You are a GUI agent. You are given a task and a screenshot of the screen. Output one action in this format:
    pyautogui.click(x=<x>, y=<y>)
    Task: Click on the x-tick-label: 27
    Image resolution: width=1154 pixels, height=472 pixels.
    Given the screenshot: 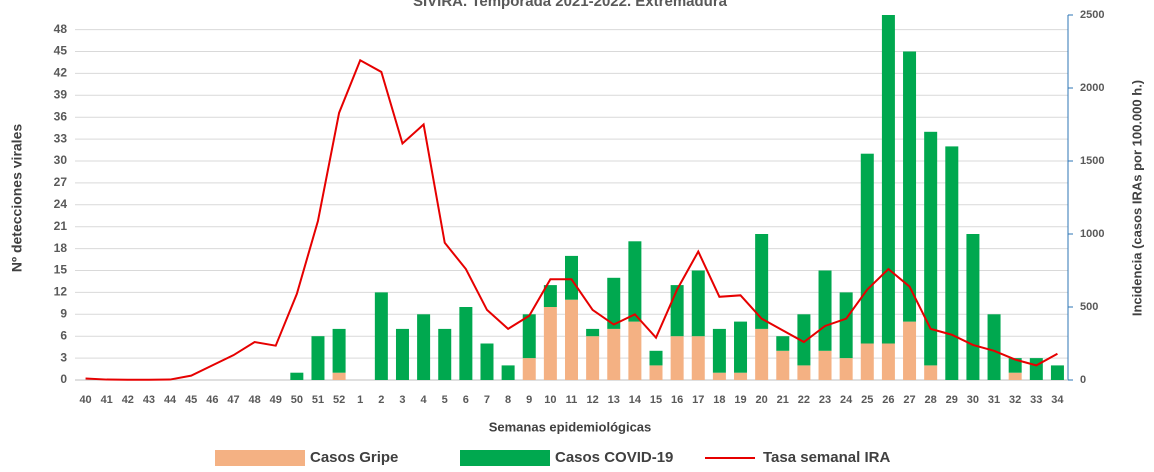 What is the action you would take?
    pyautogui.click(x=909, y=400)
    